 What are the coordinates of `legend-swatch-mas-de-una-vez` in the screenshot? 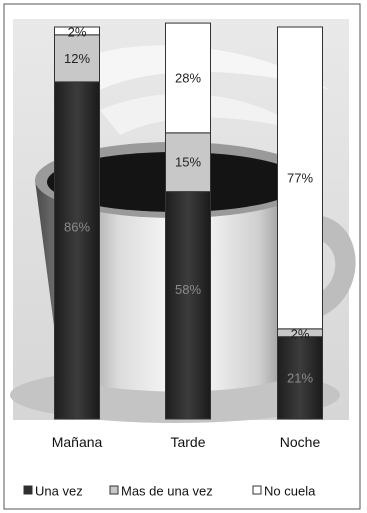 It's located at (114, 490).